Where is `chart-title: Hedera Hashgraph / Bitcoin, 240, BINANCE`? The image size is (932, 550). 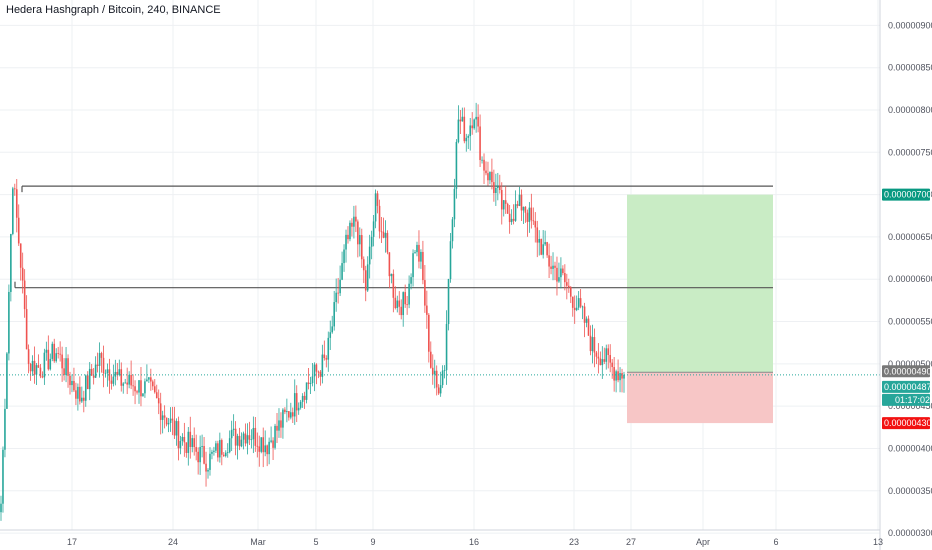
chart-title: Hedera Hashgraph / Bitcoin, 240, BINANCE is located at coordinates (113, 10).